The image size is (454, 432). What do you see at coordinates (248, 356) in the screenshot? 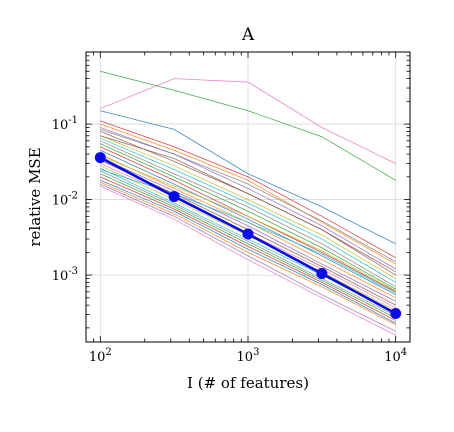
I see `x-tick-label-1: 10³` at bounding box center [248, 356].